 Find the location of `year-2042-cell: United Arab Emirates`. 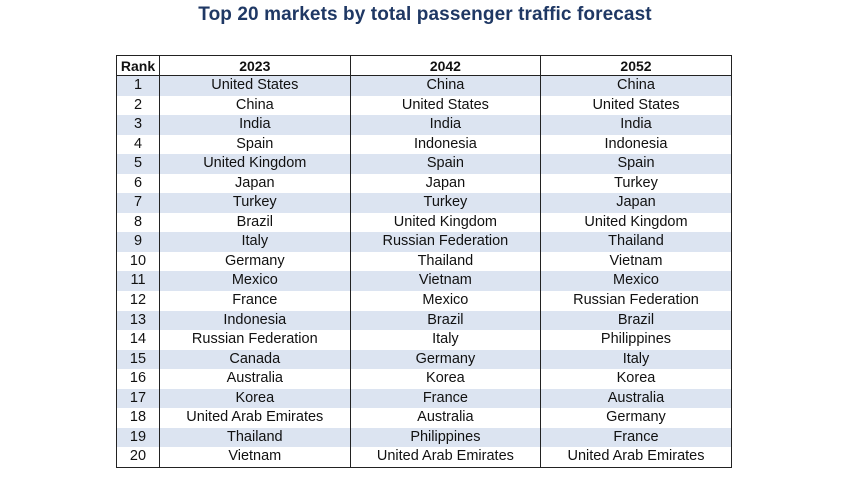

year-2042-cell: United Arab Emirates is located at coordinates (445, 457).